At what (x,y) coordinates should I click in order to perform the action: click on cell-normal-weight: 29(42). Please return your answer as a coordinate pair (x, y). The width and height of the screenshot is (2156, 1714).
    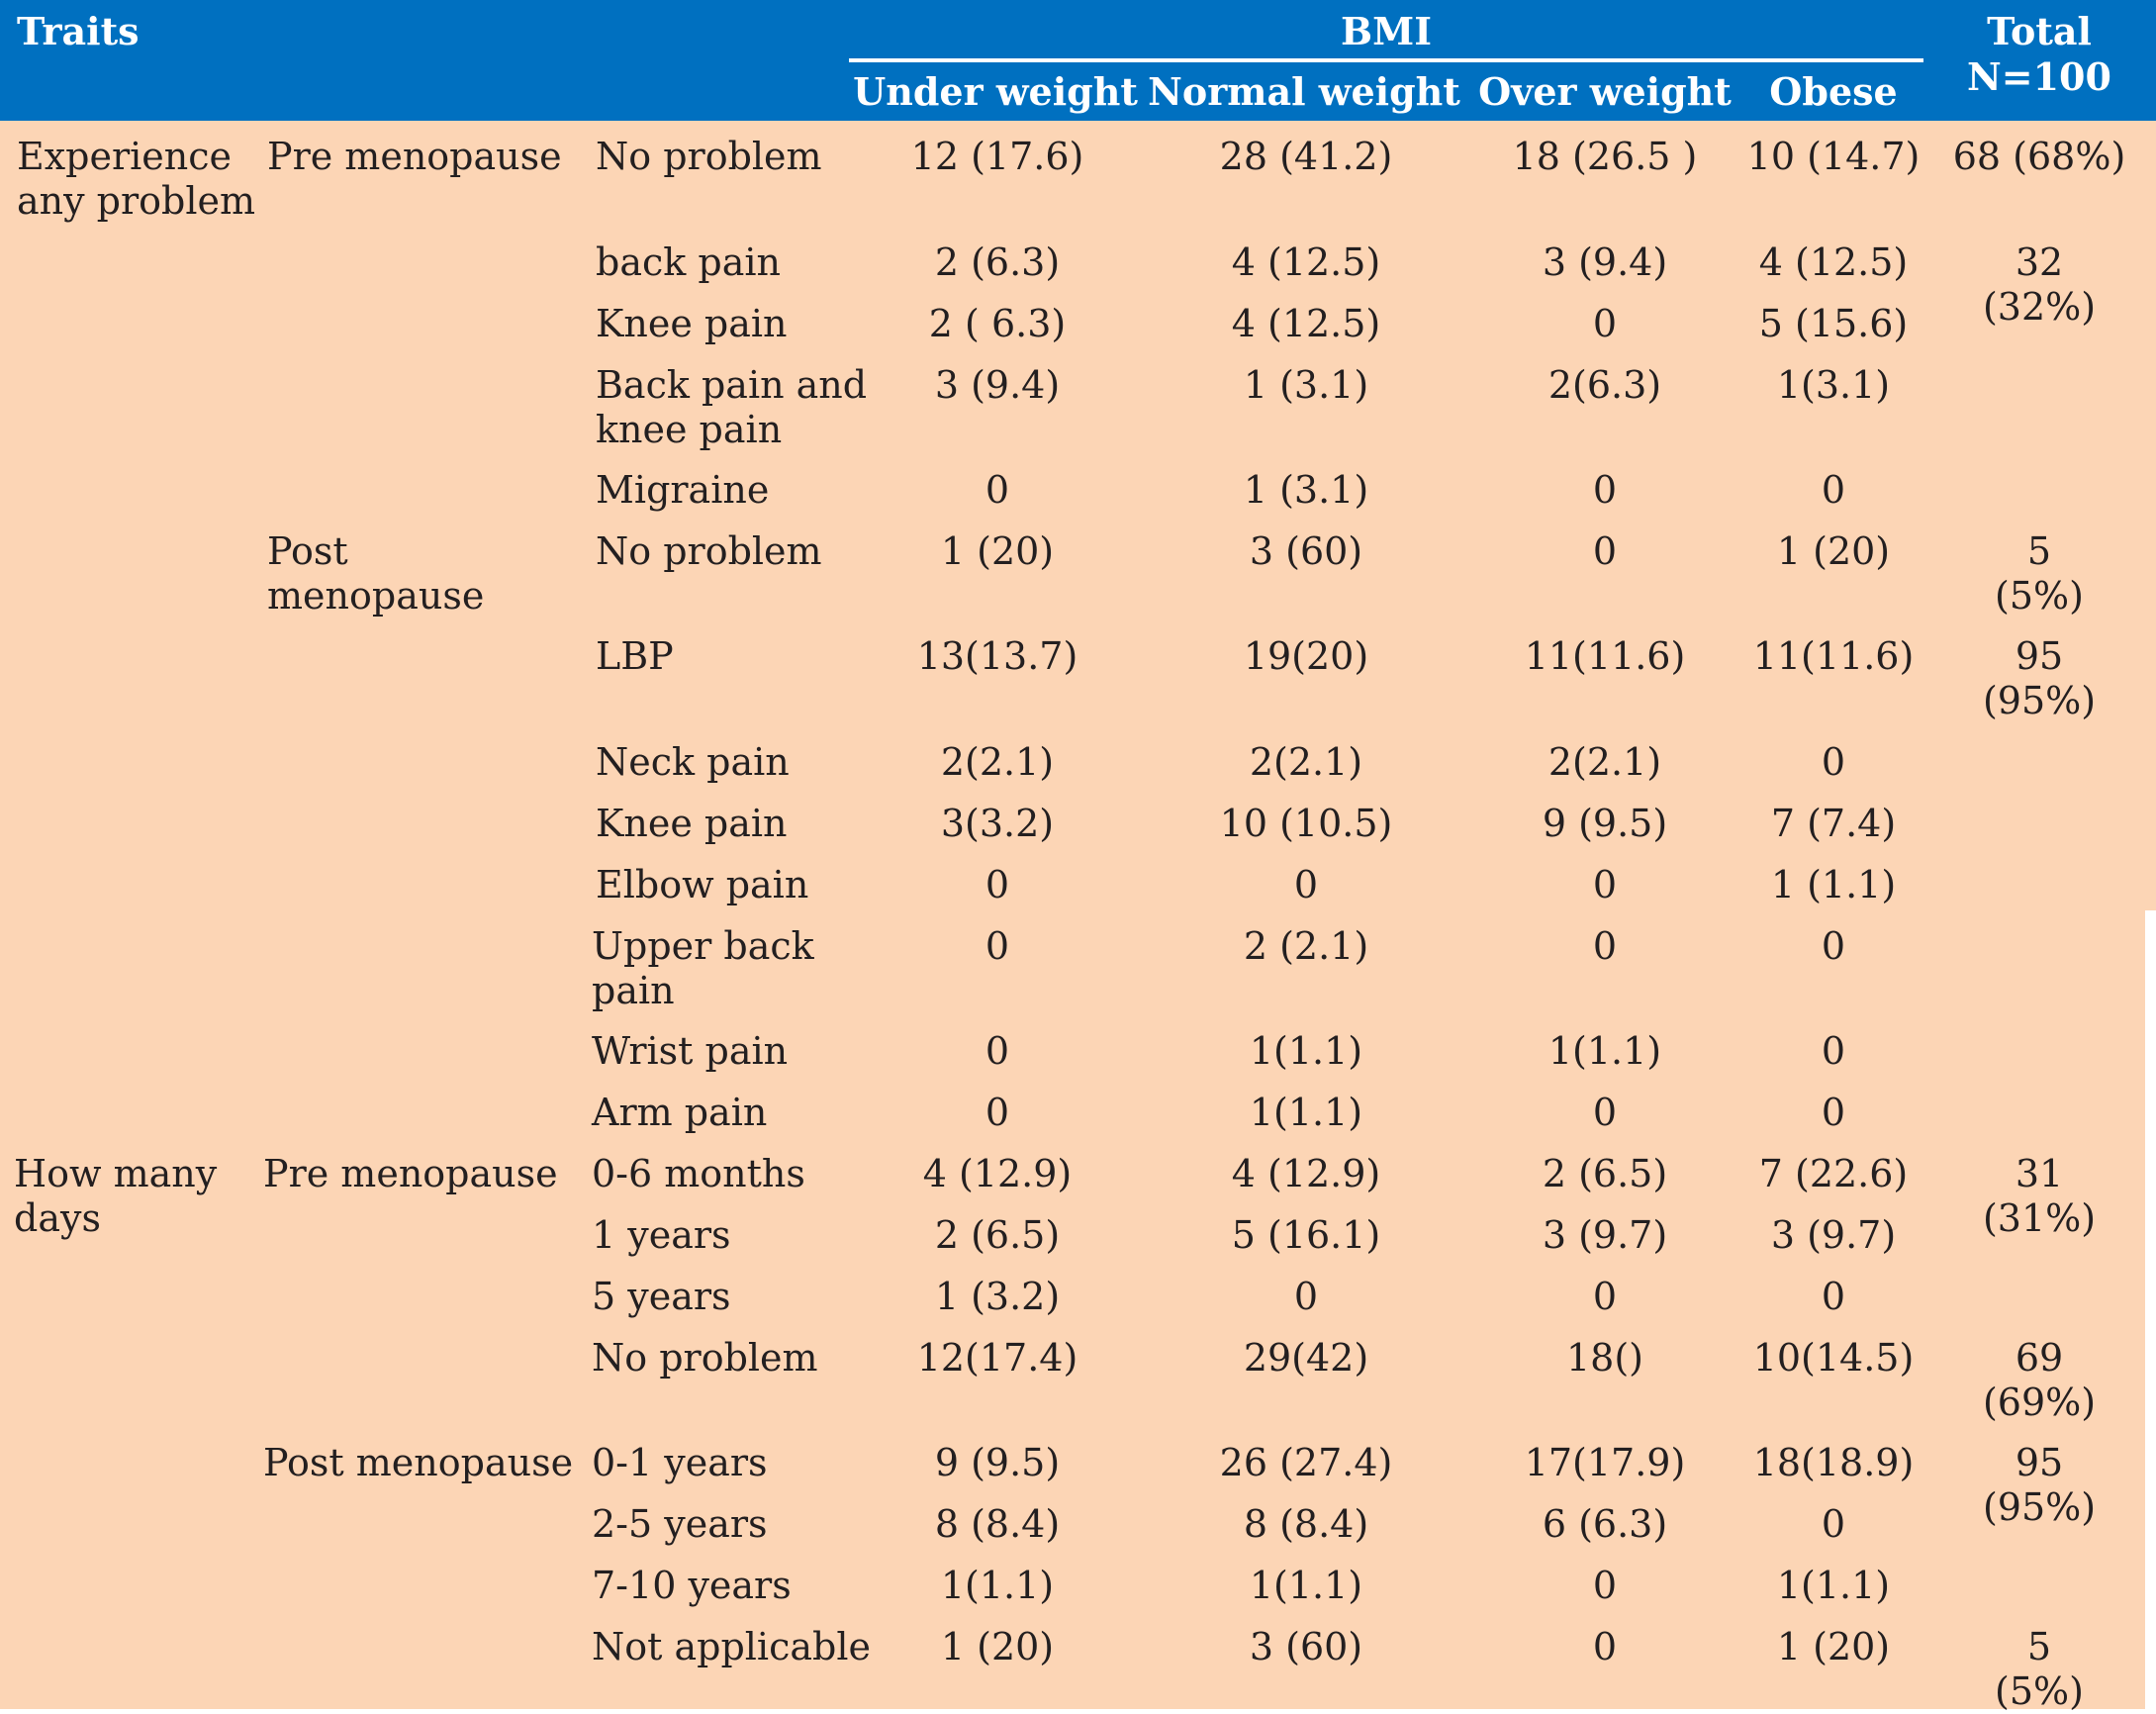
    Looking at the image, I should click on (1306, 1358).